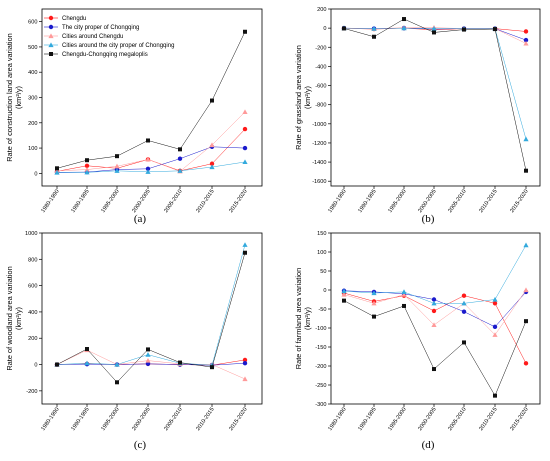 Image resolution: width=550 pixels, height=461 pixels. I want to click on legend-entry: The city proper of Chongqing, so click(100, 28).